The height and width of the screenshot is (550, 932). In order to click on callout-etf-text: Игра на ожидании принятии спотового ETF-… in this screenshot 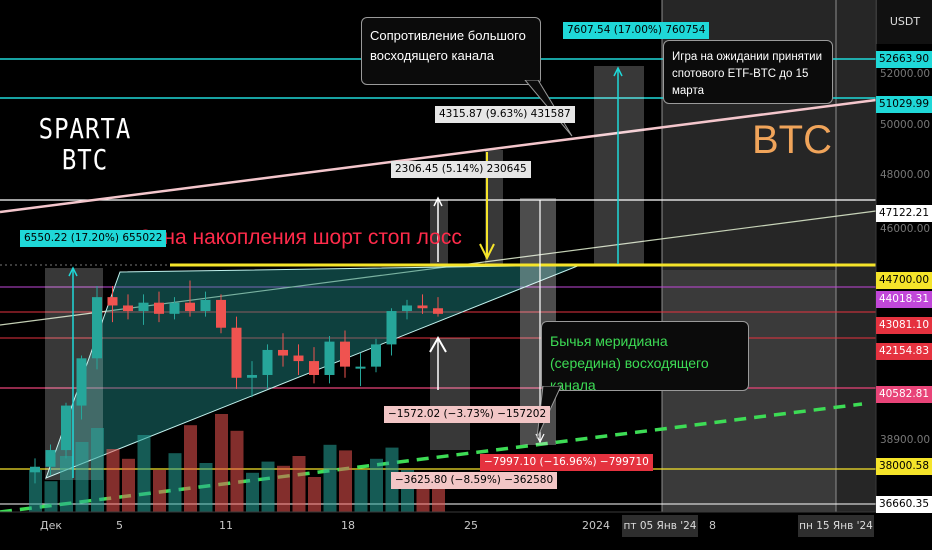, I will do `click(747, 74)`.